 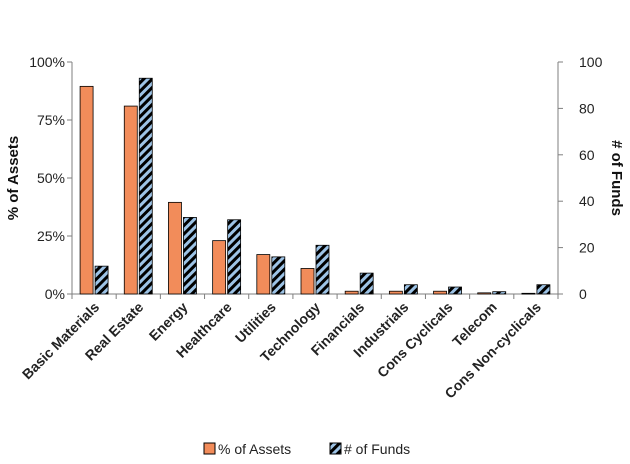 I want to click on legend-label-assets: % of Assets, so click(x=254, y=449).